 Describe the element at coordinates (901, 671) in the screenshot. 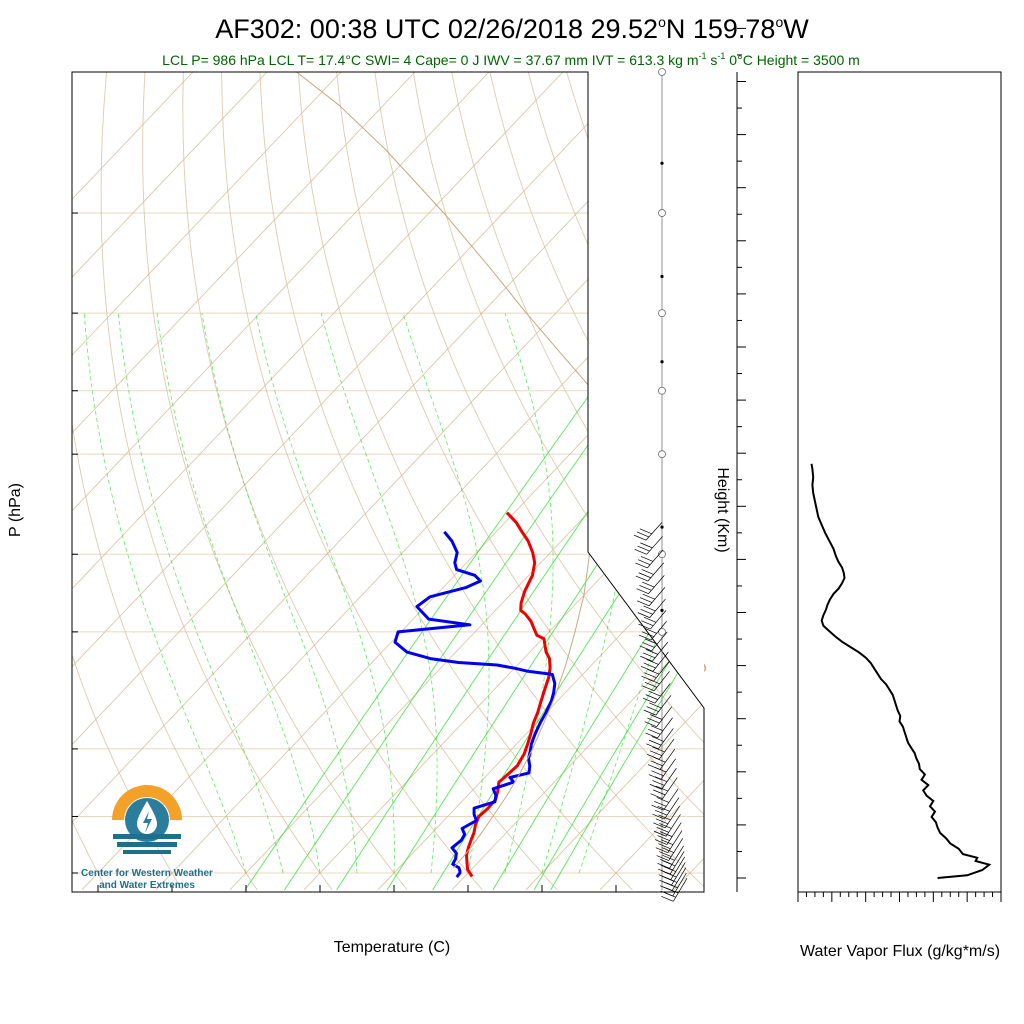

I see `water-vapor-flux-profile` at that location.